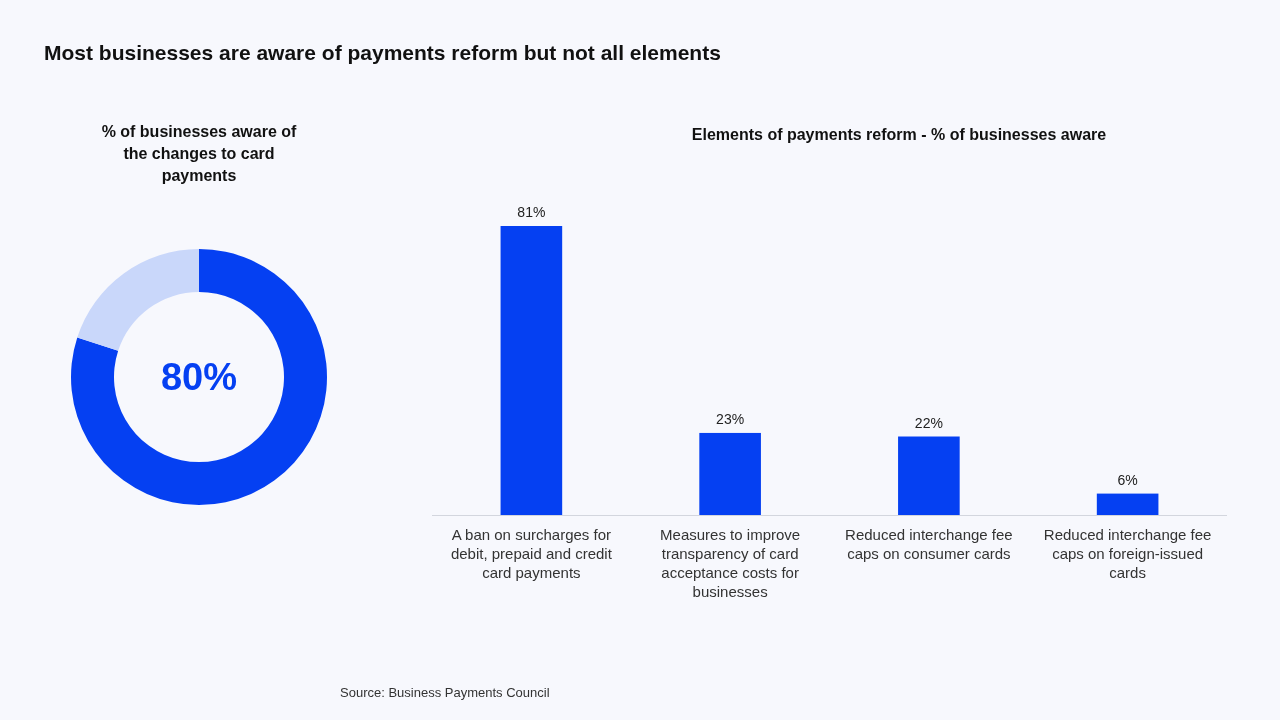  I want to click on x-tick-label: Reduced interchange fee caps on foreign-issued cards, so click(1127, 553).